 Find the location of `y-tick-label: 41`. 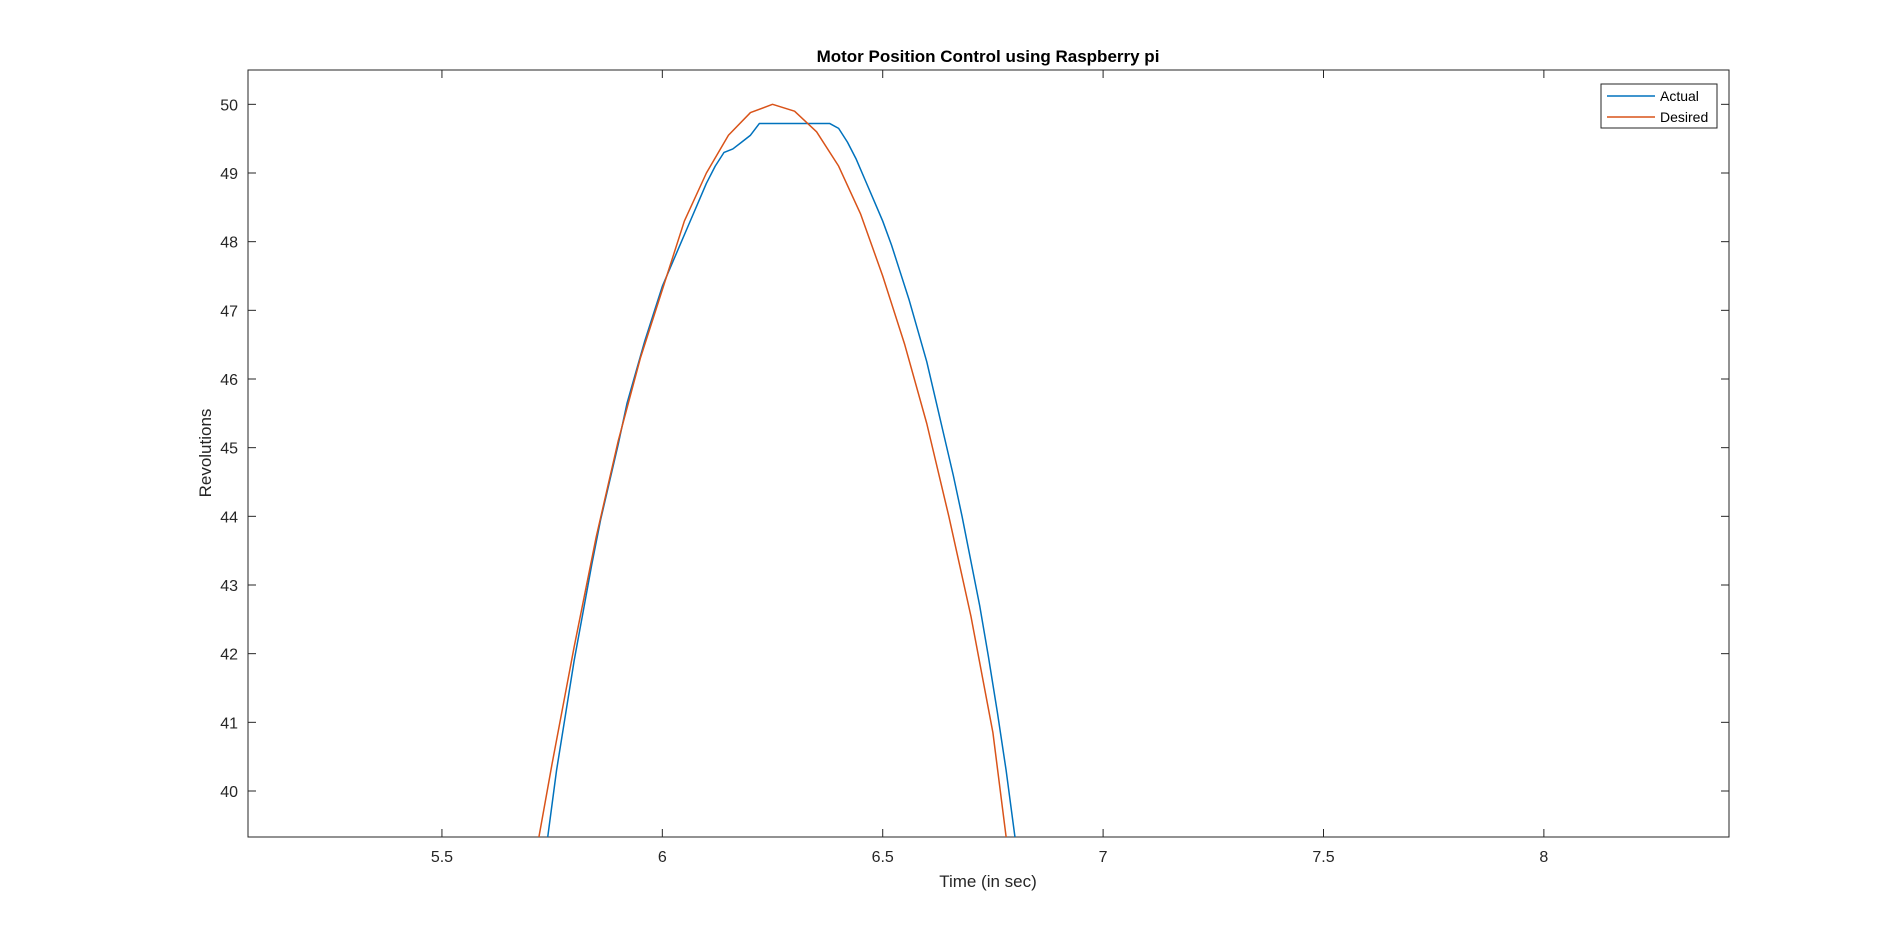

y-tick-label: 41 is located at coordinates (229, 723).